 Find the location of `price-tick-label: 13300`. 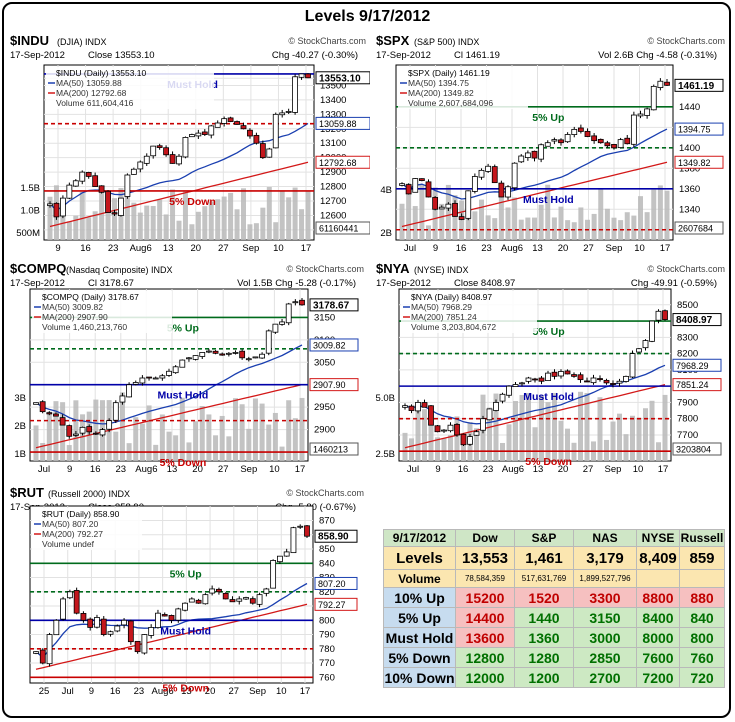

price-tick-label: 13300 is located at coordinates (333, 114).